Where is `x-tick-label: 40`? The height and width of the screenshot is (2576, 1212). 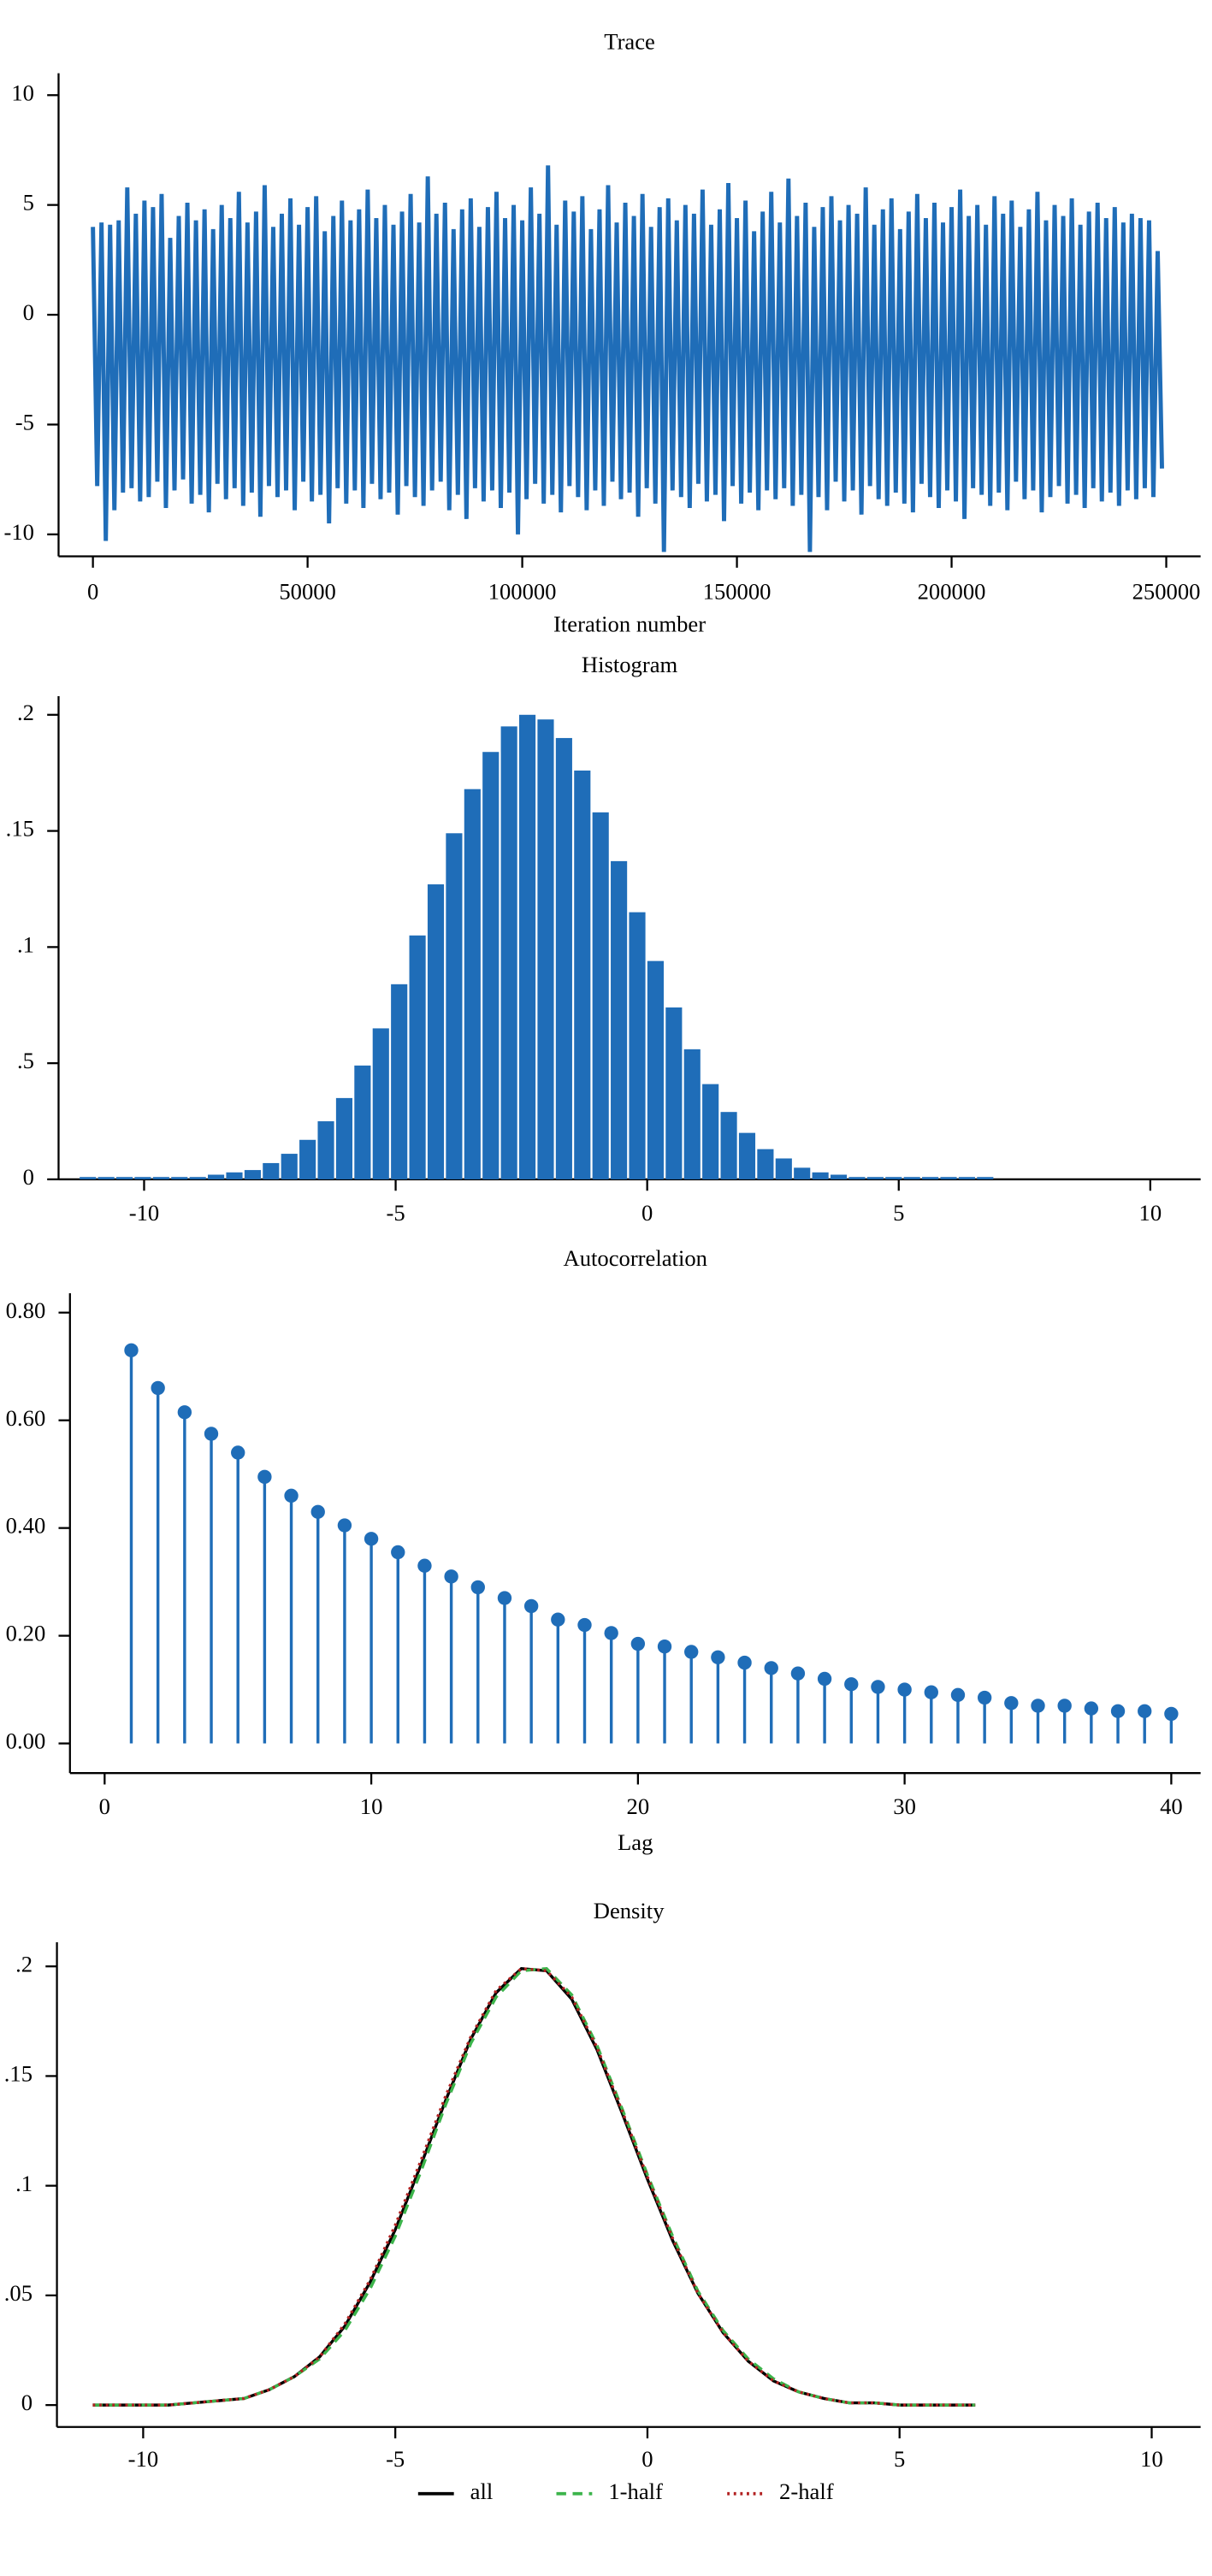 x-tick-label: 40 is located at coordinates (1172, 1806).